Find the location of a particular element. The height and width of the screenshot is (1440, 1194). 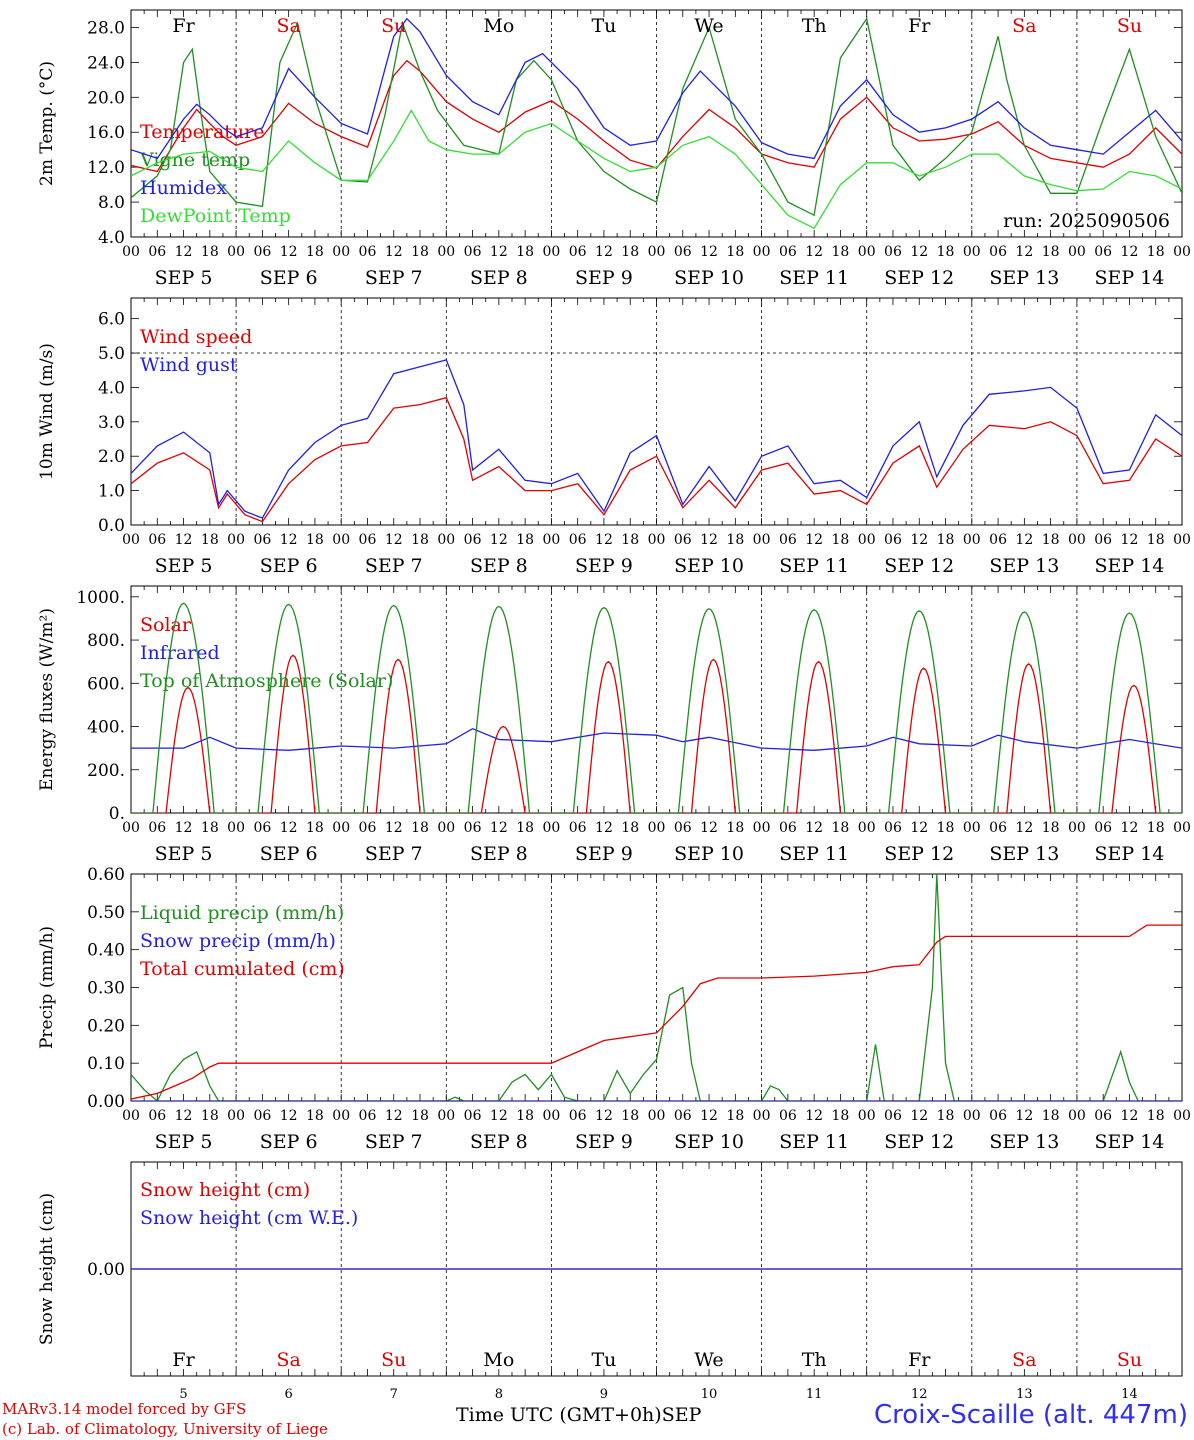

y-axis-label: Snow height (cm) is located at coordinates (47, 1269).